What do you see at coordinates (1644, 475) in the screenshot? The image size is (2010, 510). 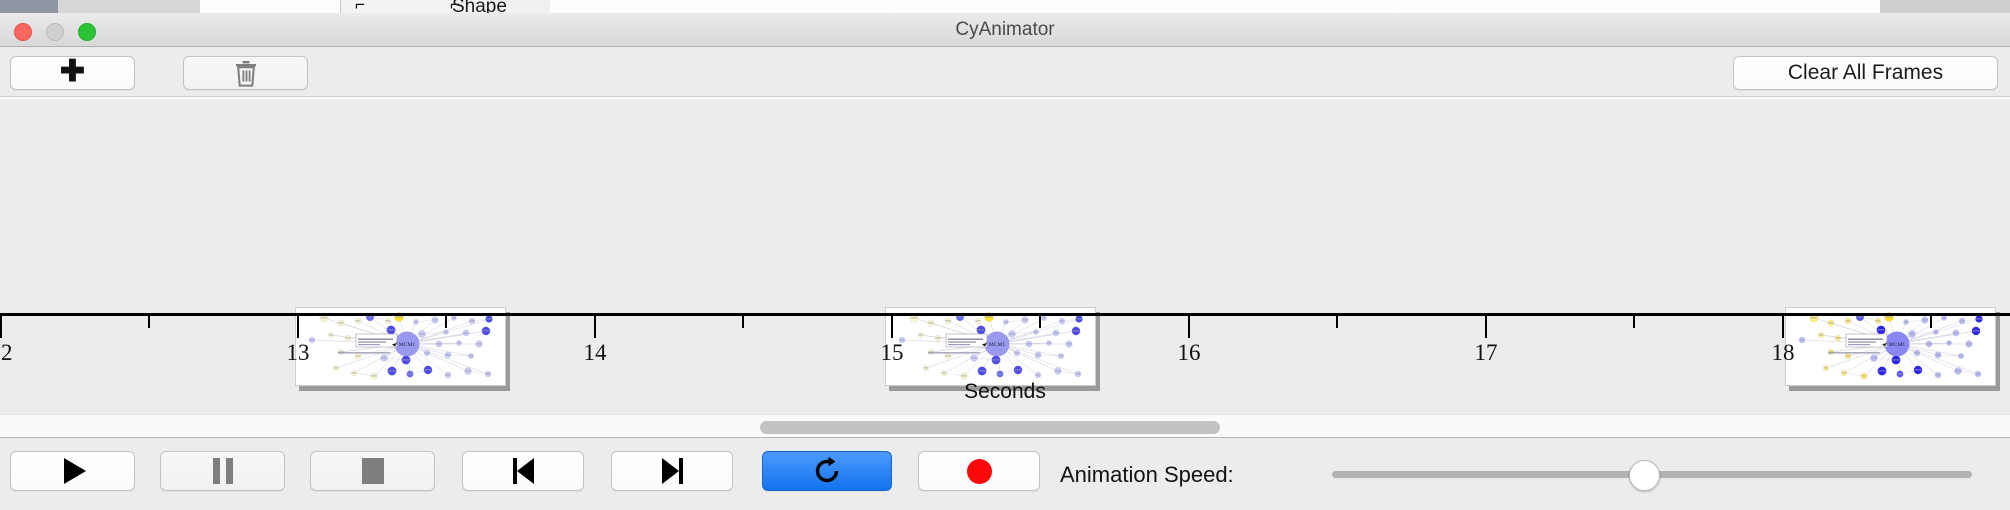 I see `animation-speed-slider-thumb` at bounding box center [1644, 475].